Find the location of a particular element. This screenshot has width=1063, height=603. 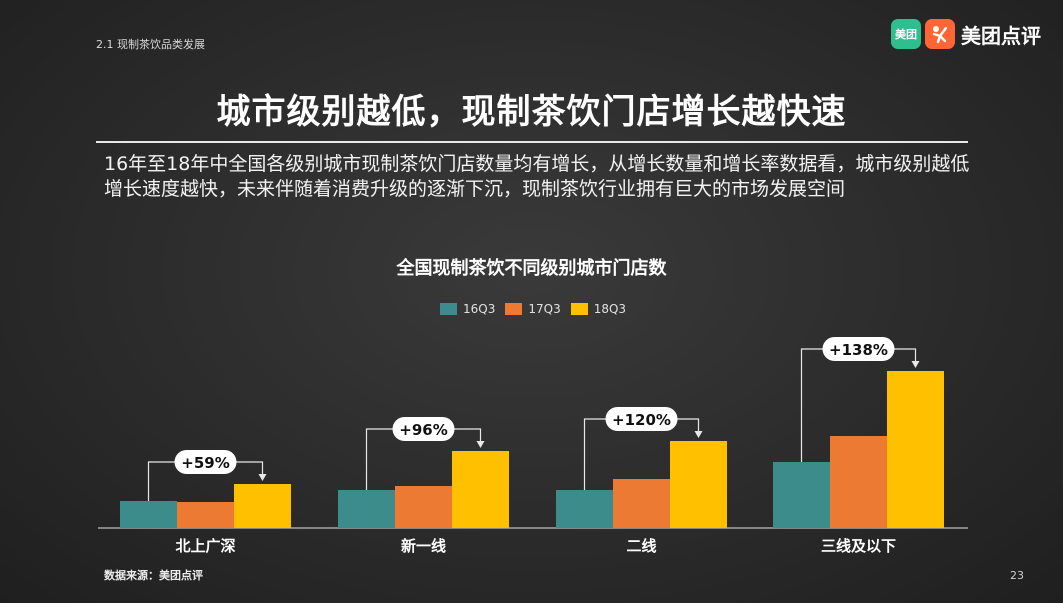

legend-swatch-16q3 is located at coordinates (448, 309).